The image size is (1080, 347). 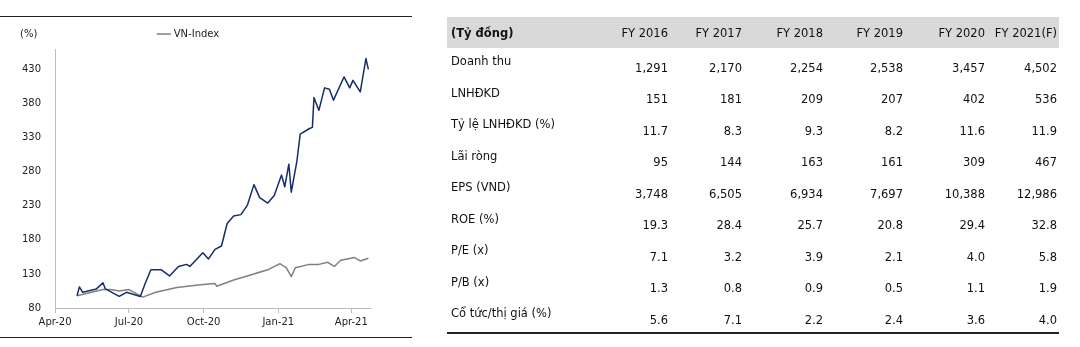 I want to click on data-label: 6,505, so click(x=725, y=194).